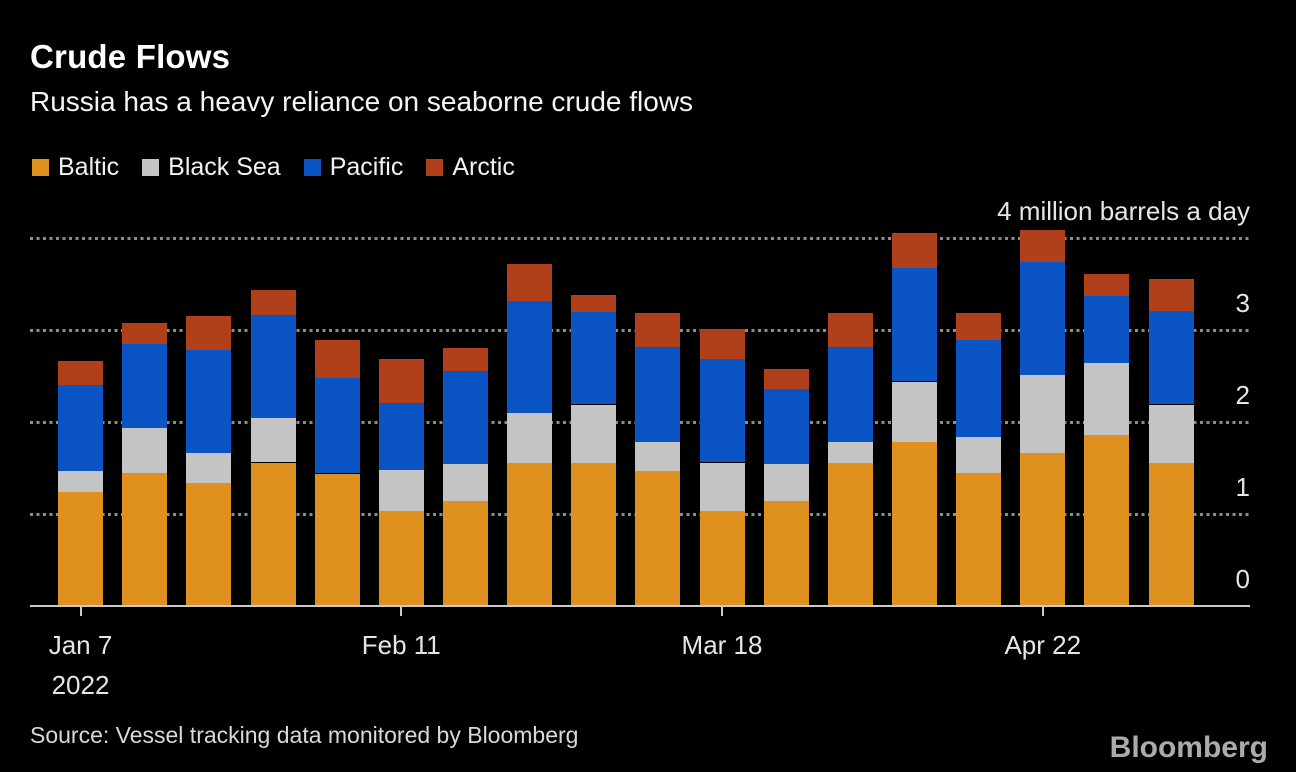 Image resolution: width=1296 pixels, height=772 pixels. Describe the element at coordinates (640, 606) in the screenshot. I see `x-axis-line` at that location.